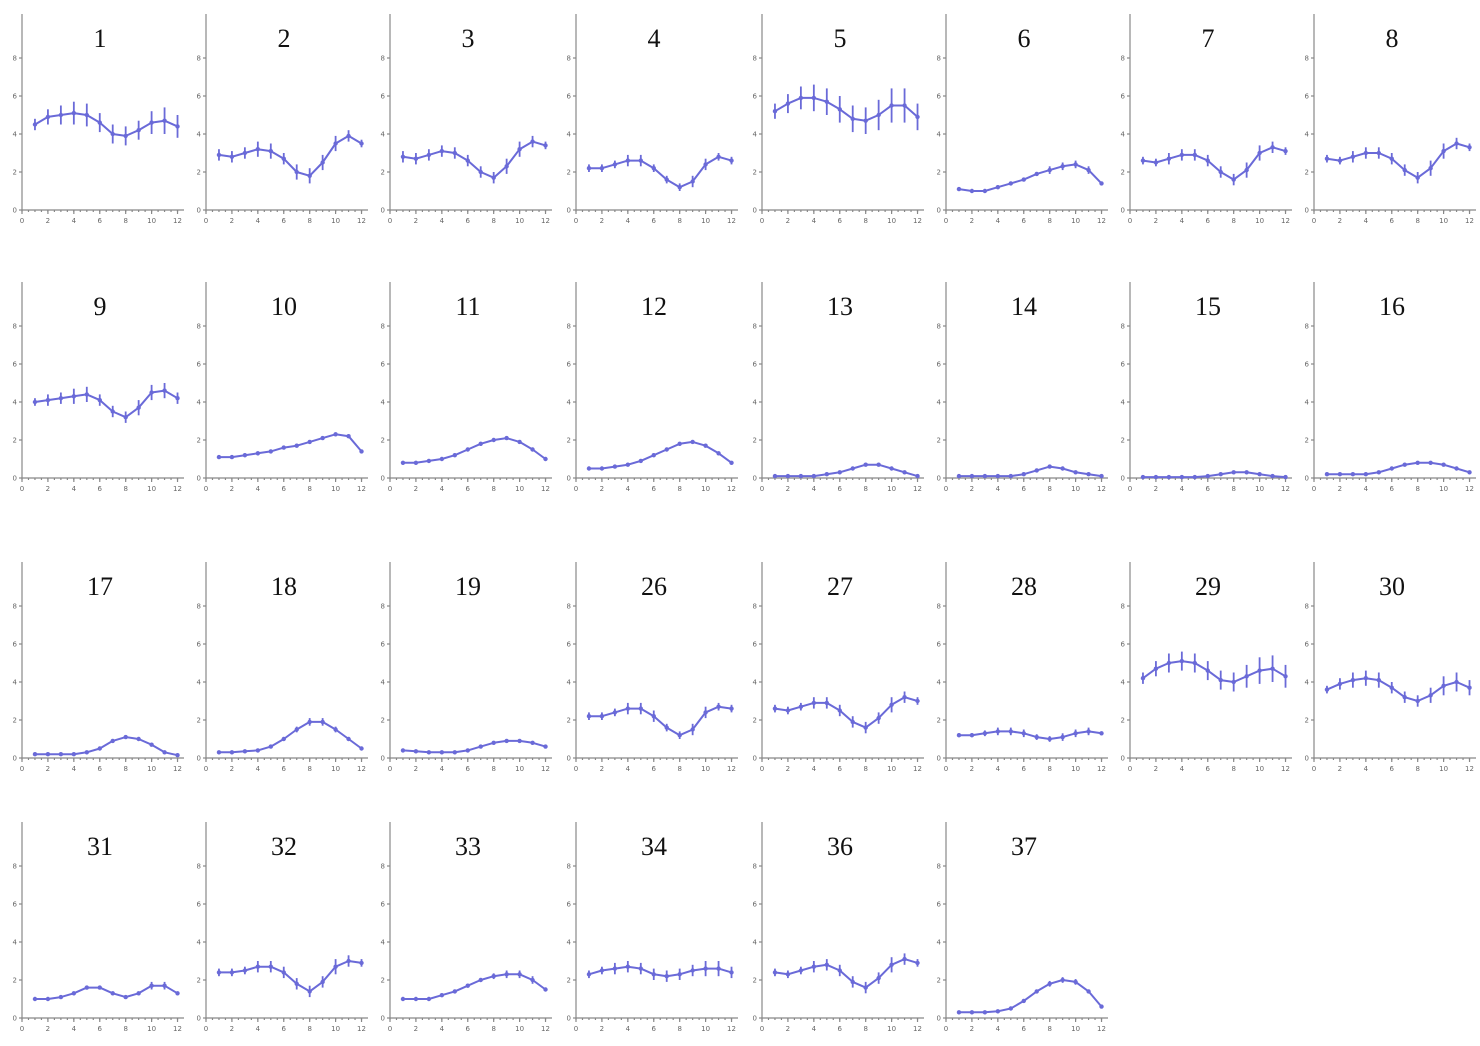 This screenshot has width=1480, height=1046. I want to click on panel-title: 30, so click(1392, 586).